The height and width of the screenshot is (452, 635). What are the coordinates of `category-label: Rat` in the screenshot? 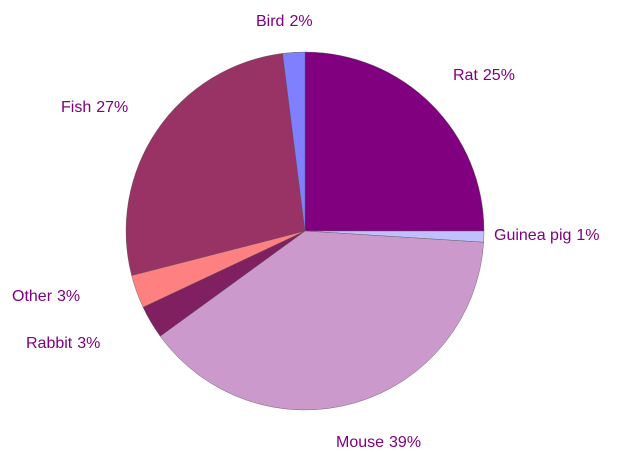 It's located at (465, 75).